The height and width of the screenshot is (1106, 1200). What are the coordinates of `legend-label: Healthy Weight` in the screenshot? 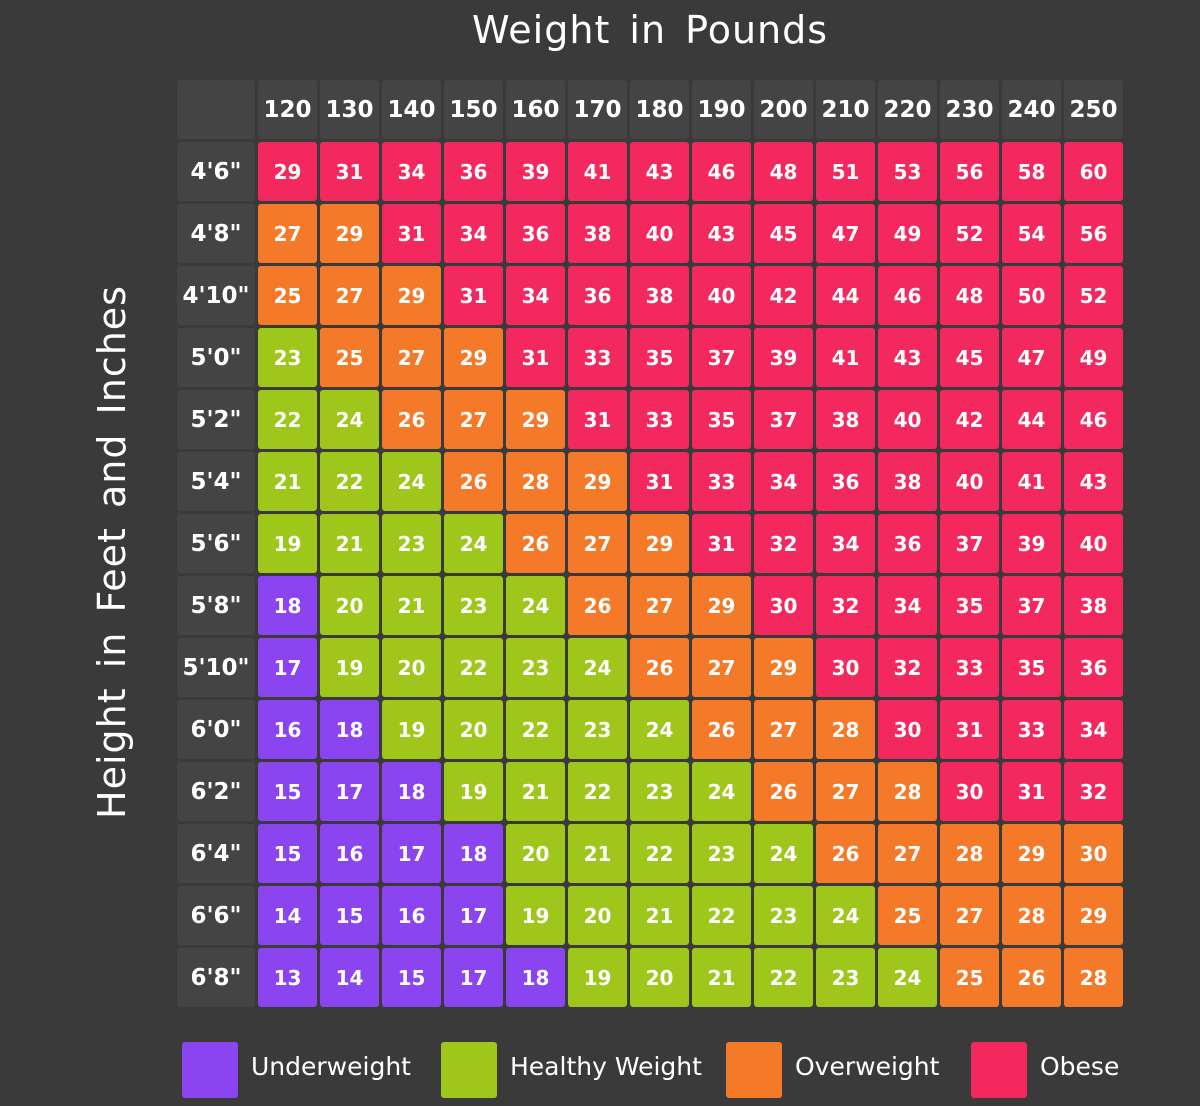 It's located at (606, 1066).